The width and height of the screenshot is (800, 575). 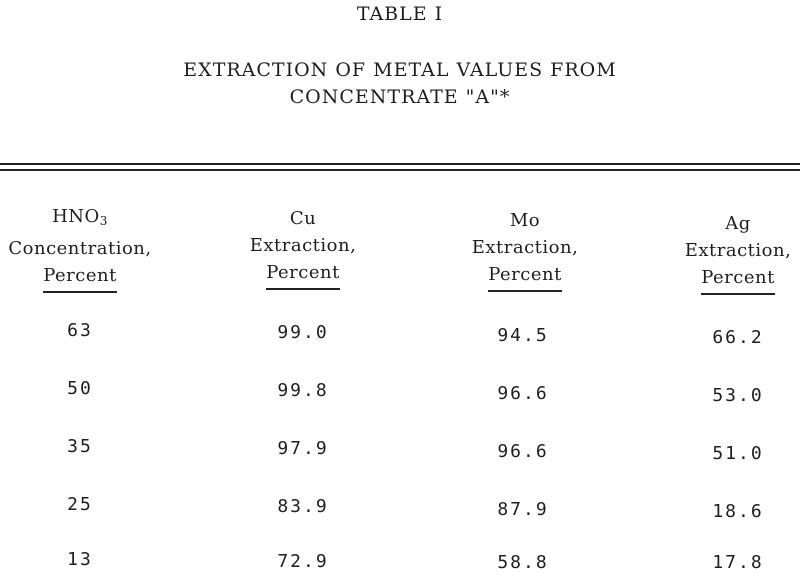 I want to click on table-cell: 35, so click(x=80, y=446).